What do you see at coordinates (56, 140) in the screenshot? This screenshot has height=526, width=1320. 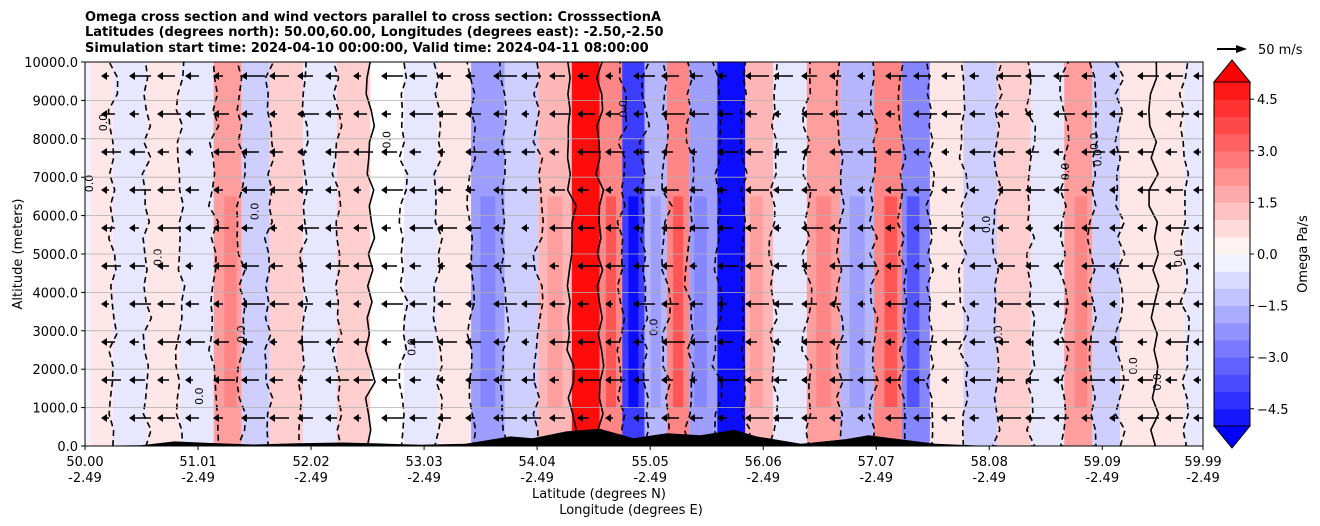 I see `y-tick-label: 8000.0` at bounding box center [56, 140].